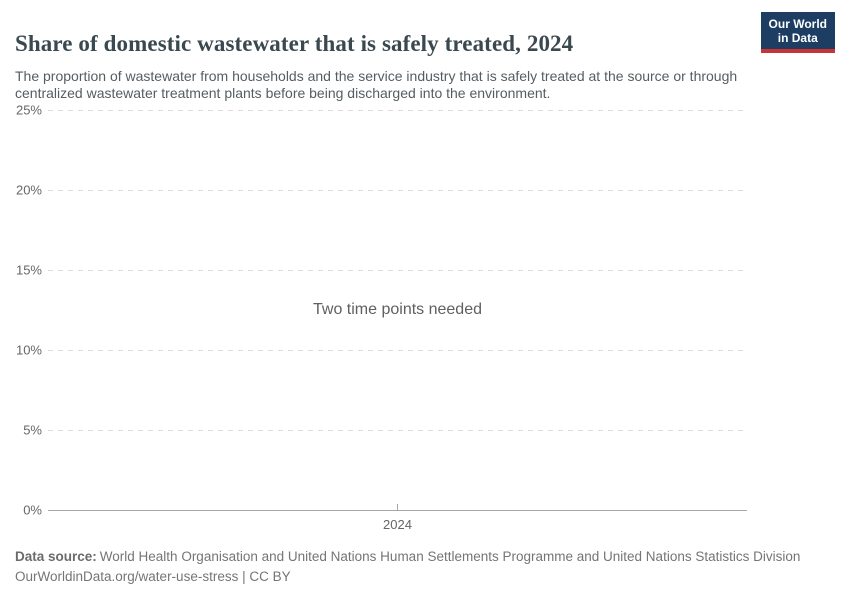  Describe the element at coordinates (28, 270) in the screenshot. I see `y-axis-tick-label: 15%` at that location.